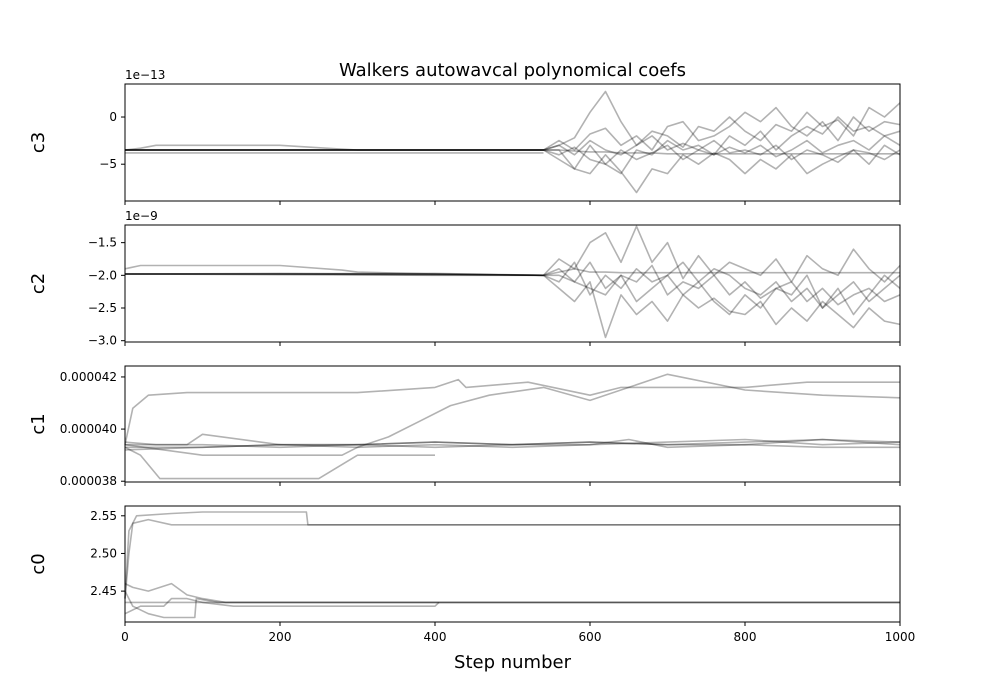  Describe the element at coordinates (103, 591) in the screenshot. I see `y-tick-label-c0: 2.45` at that location.